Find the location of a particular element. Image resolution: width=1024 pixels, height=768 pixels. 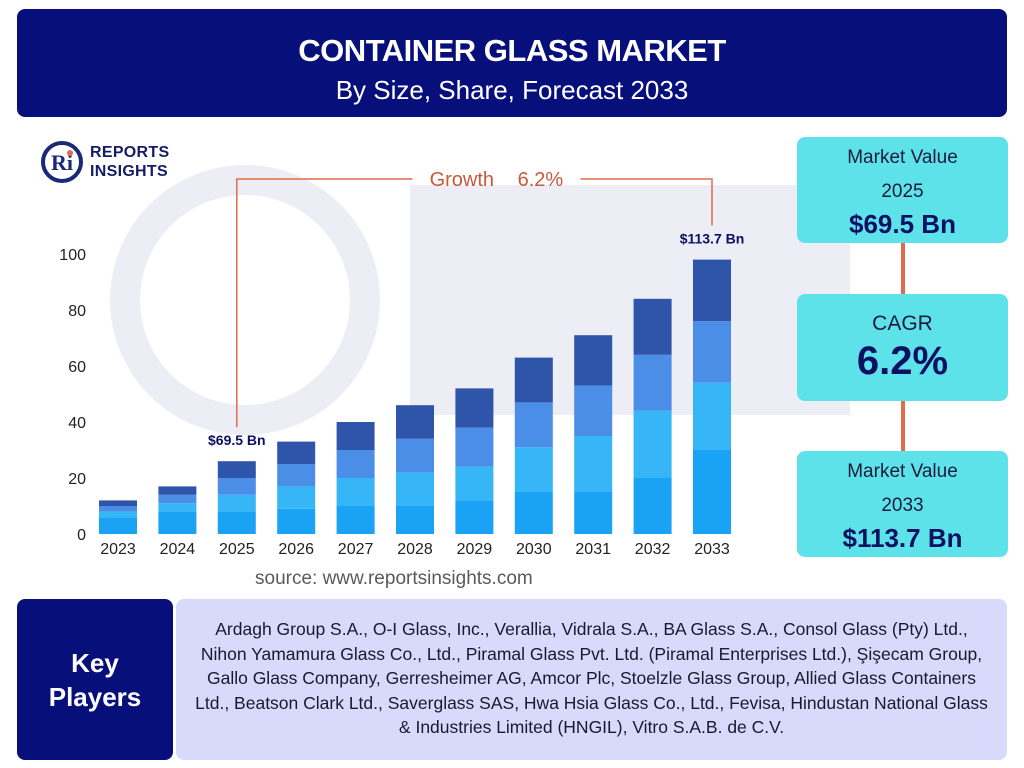

x-tick-label: 2029 is located at coordinates (475, 549).